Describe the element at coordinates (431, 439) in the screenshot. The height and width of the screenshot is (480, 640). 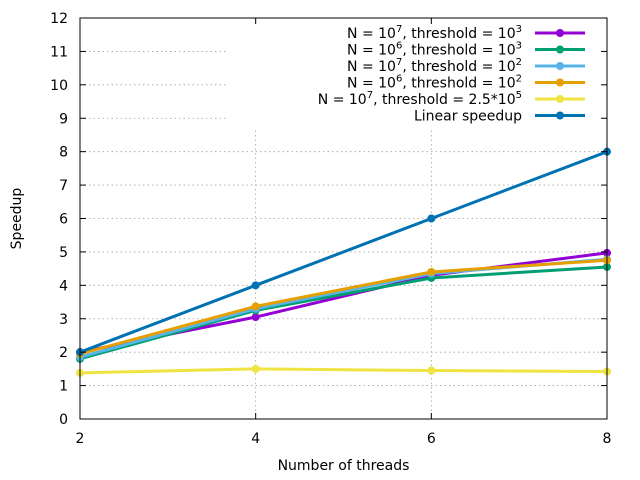
I see `x-tick-label: 6` at that location.